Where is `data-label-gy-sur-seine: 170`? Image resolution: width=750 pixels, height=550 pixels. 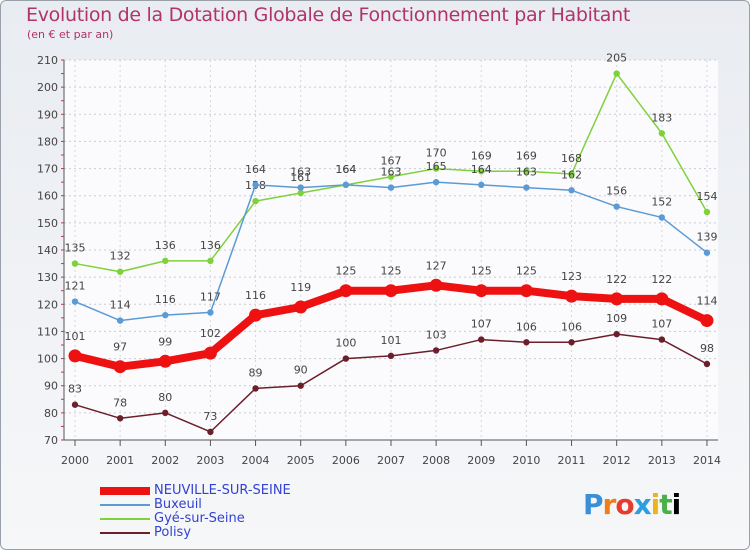 data-label-gy-sur-seine: 170 is located at coordinates (436, 153).